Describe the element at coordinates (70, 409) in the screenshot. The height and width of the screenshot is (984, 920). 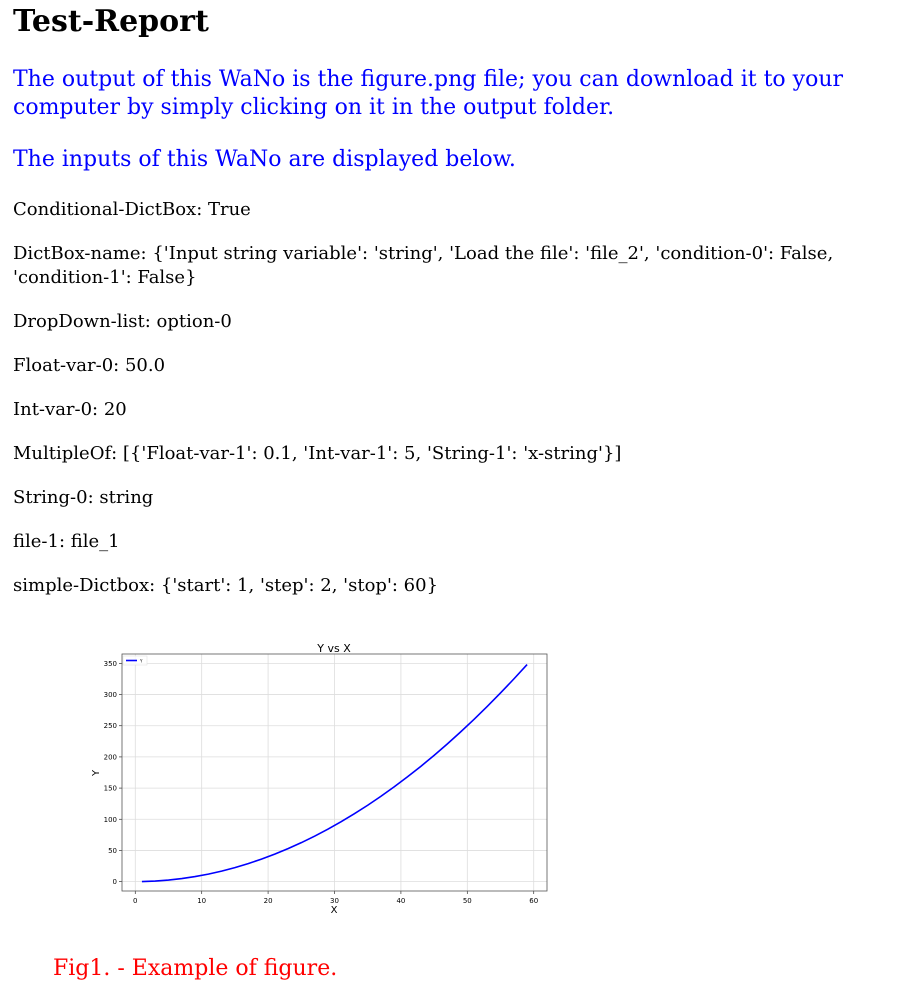
I see `input-int-var-0: Int-var-0: 20` at that location.